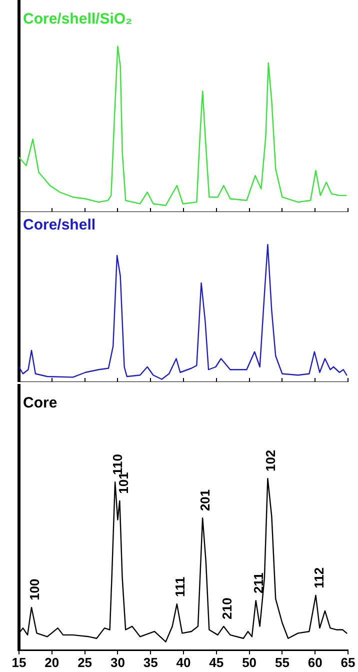  I want to click on annotation: 211, so click(258, 583).